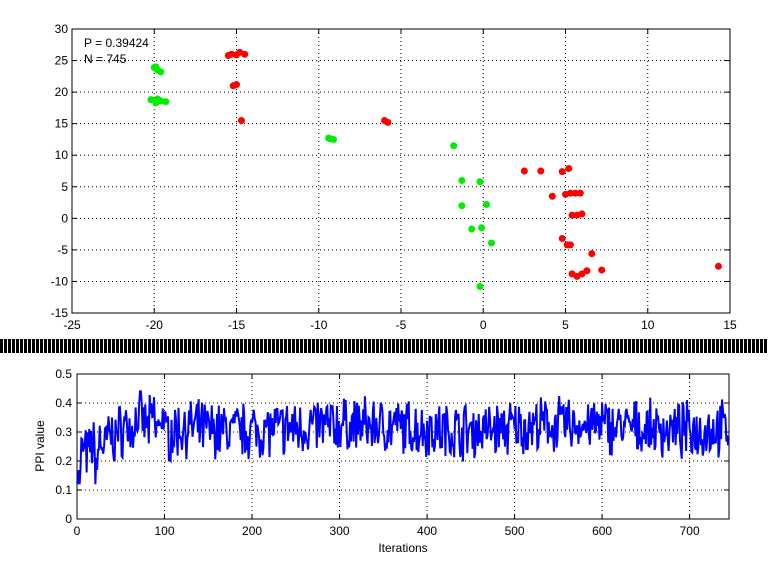 The image size is (768, 576). Describe the element at coordinates (565, 325) in the screenshot. I see `scatter-x-tick-label: 5` at that location.